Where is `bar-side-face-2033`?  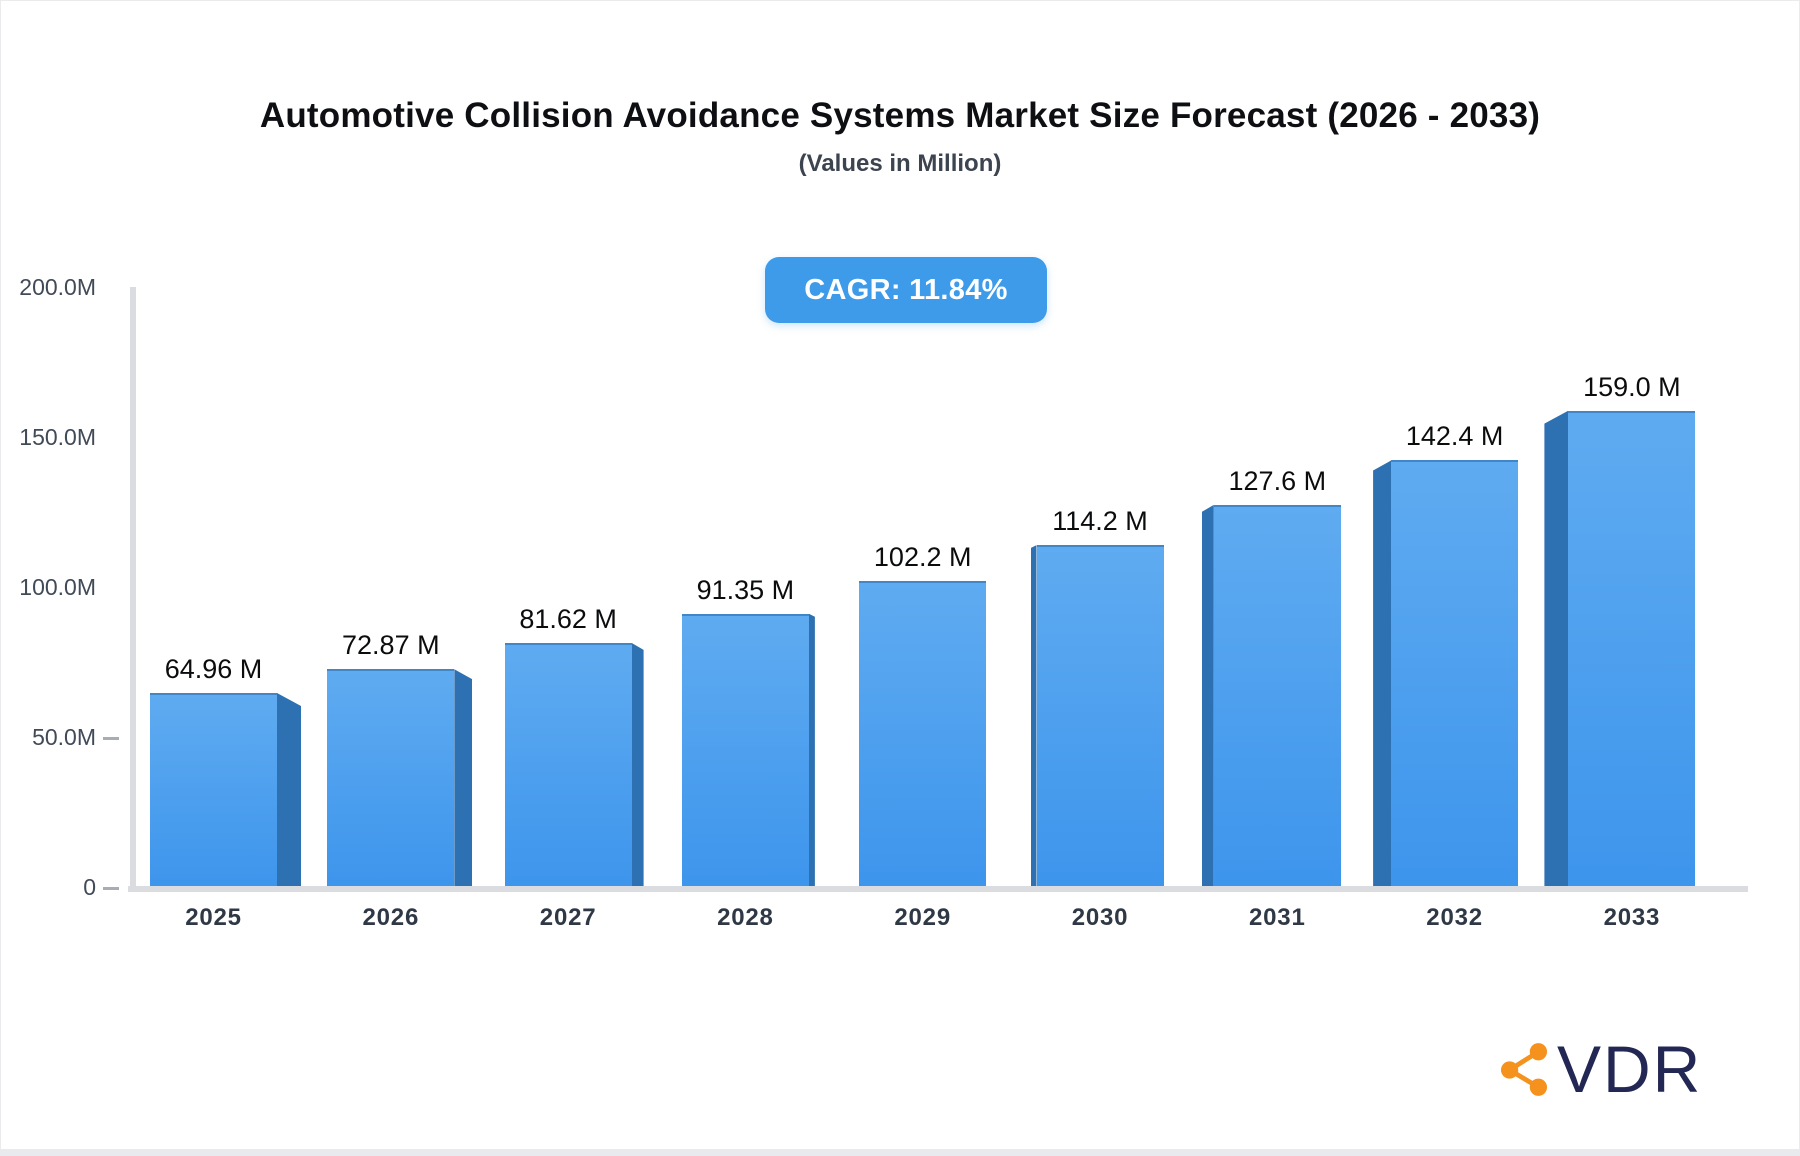
bar-side-face-2033 is located at coordinates (1556, 649).